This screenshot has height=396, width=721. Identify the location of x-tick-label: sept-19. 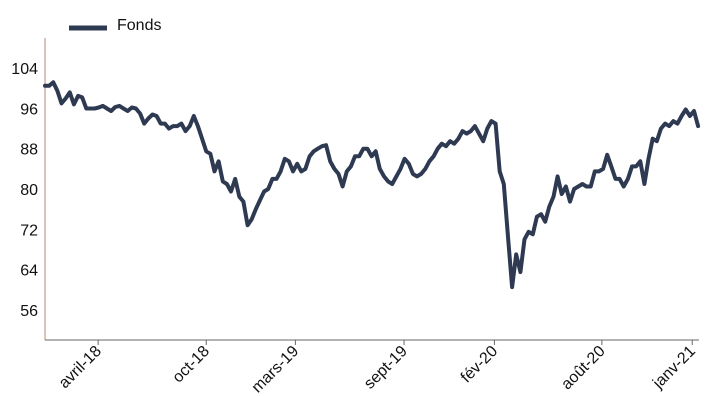
(386, 368).